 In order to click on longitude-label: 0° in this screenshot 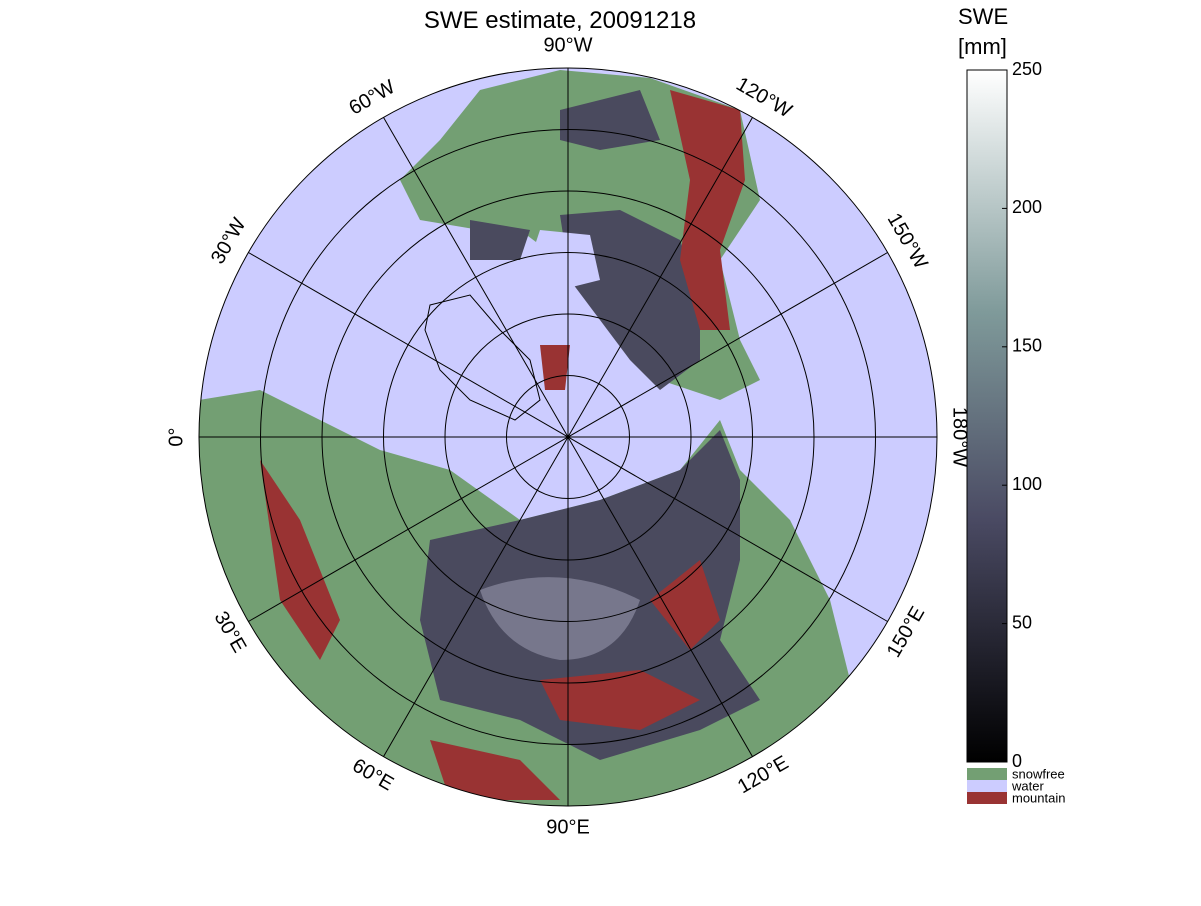, I will do `click(176, 436)`.